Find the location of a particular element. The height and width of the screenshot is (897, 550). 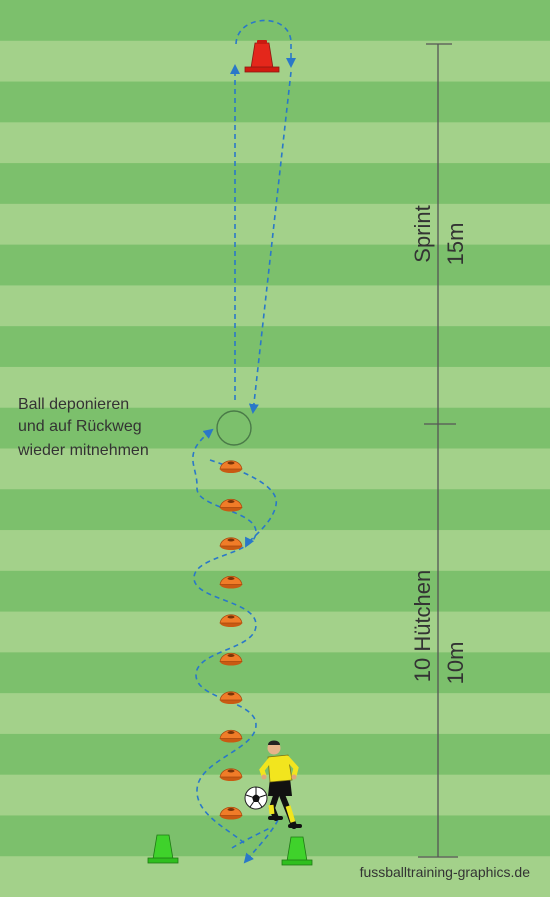

slalom-path-down is located at coordinates (243, 503).